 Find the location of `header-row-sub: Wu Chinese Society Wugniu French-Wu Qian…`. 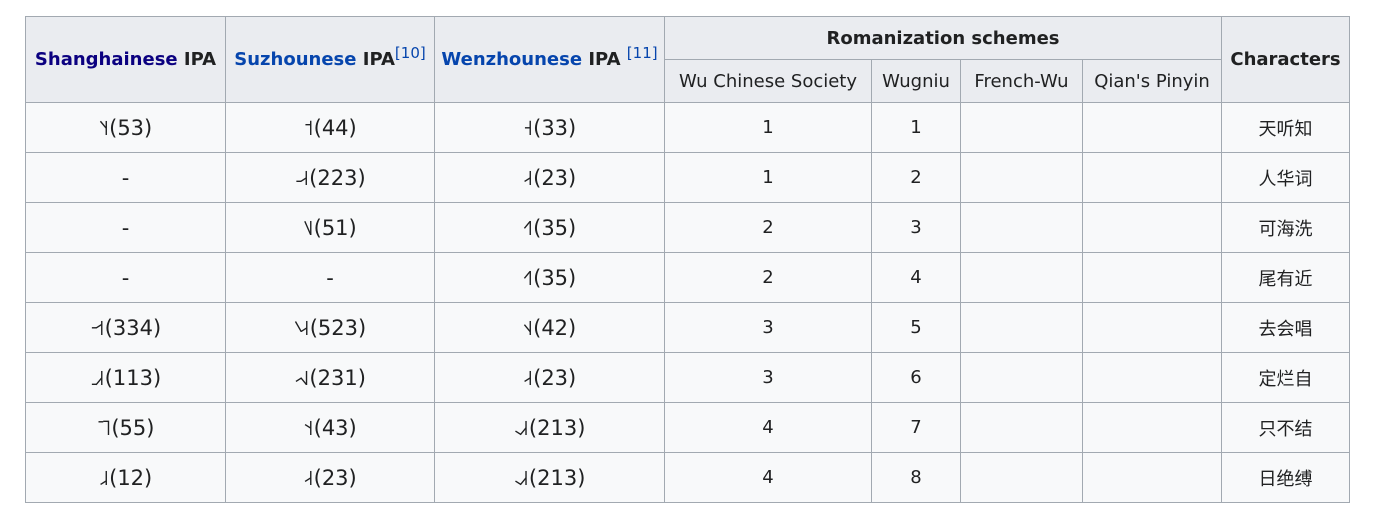

header-row-sub: Wu Chinese Society Wugniu French-Wu Qian… is located at coordinates (688, 81).